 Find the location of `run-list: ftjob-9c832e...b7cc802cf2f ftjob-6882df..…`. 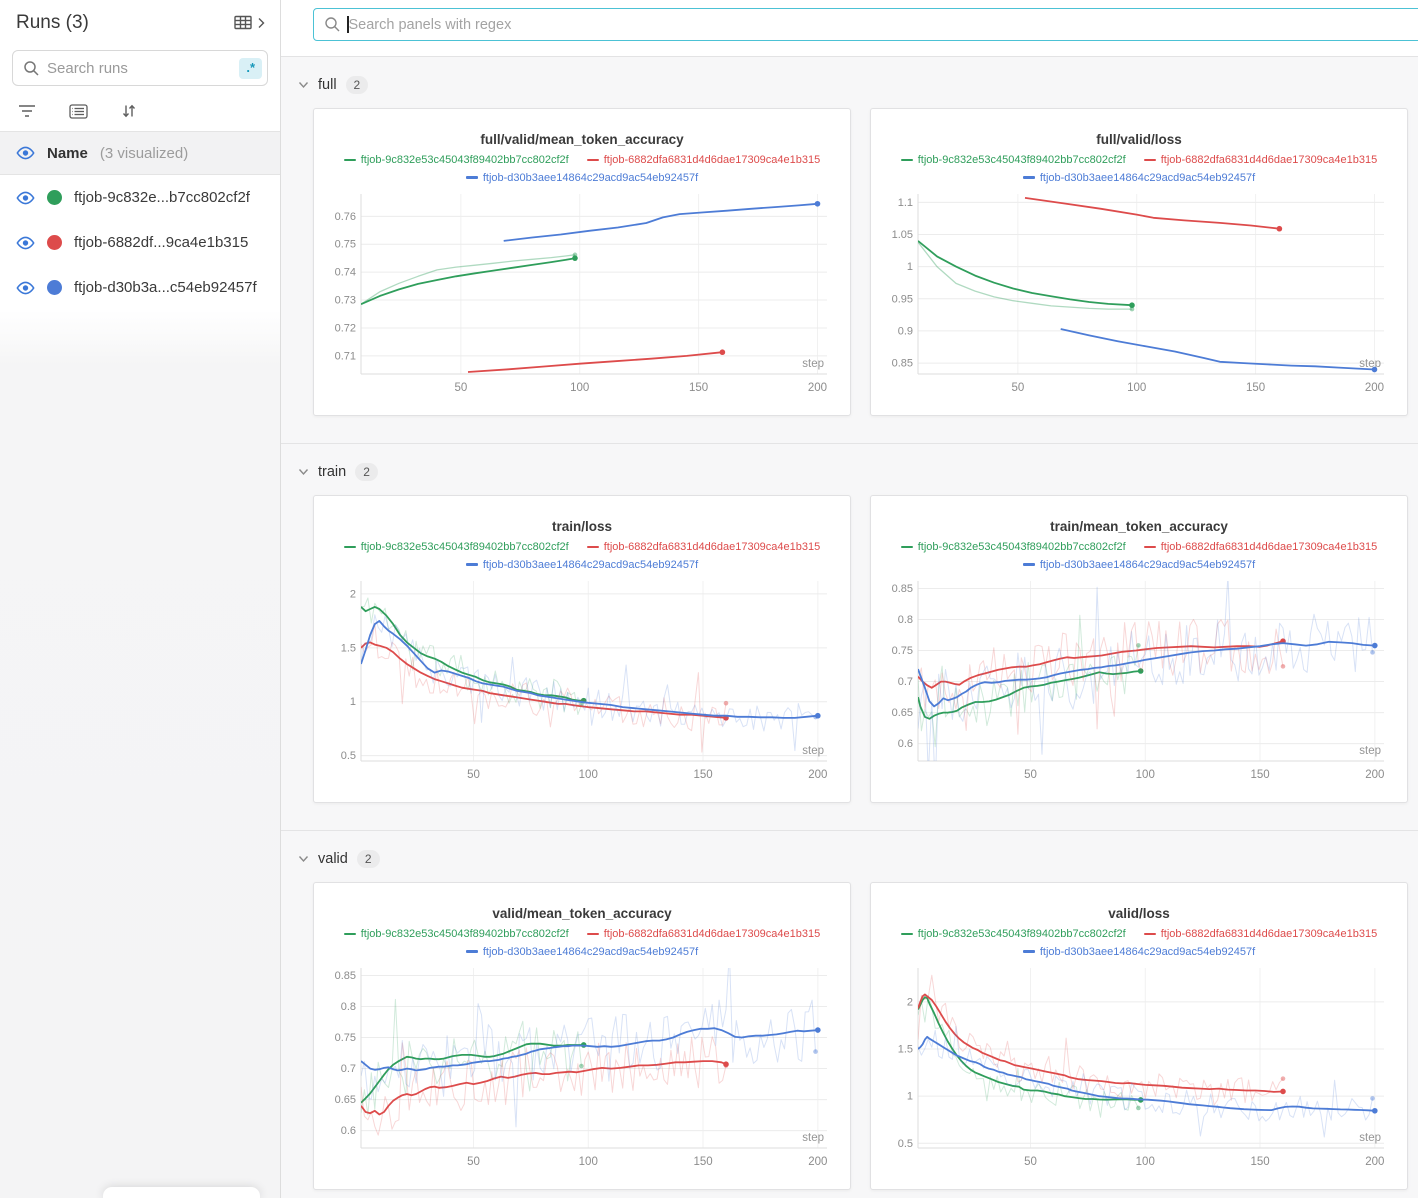

run-list: ftjob-9c832e...b7cc802cf2f ftjob-6882df..… is located at coordinates (140, 242).